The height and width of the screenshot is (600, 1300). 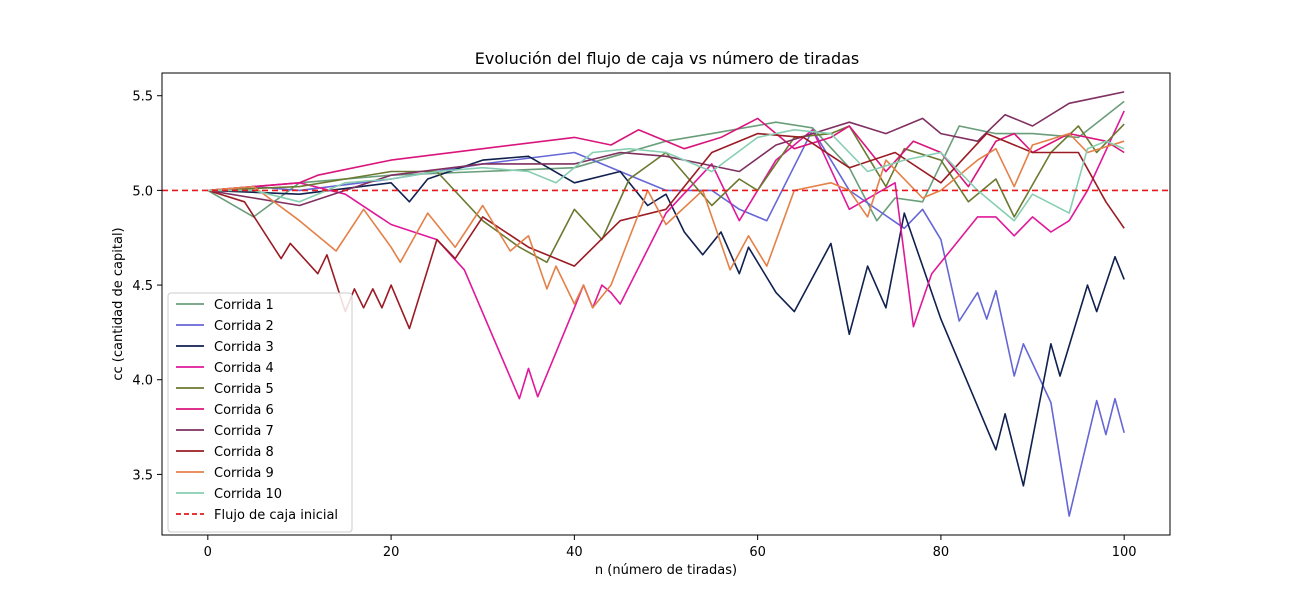 I want to click on y-tick-label: 5.0, so click(x=142, y=191).